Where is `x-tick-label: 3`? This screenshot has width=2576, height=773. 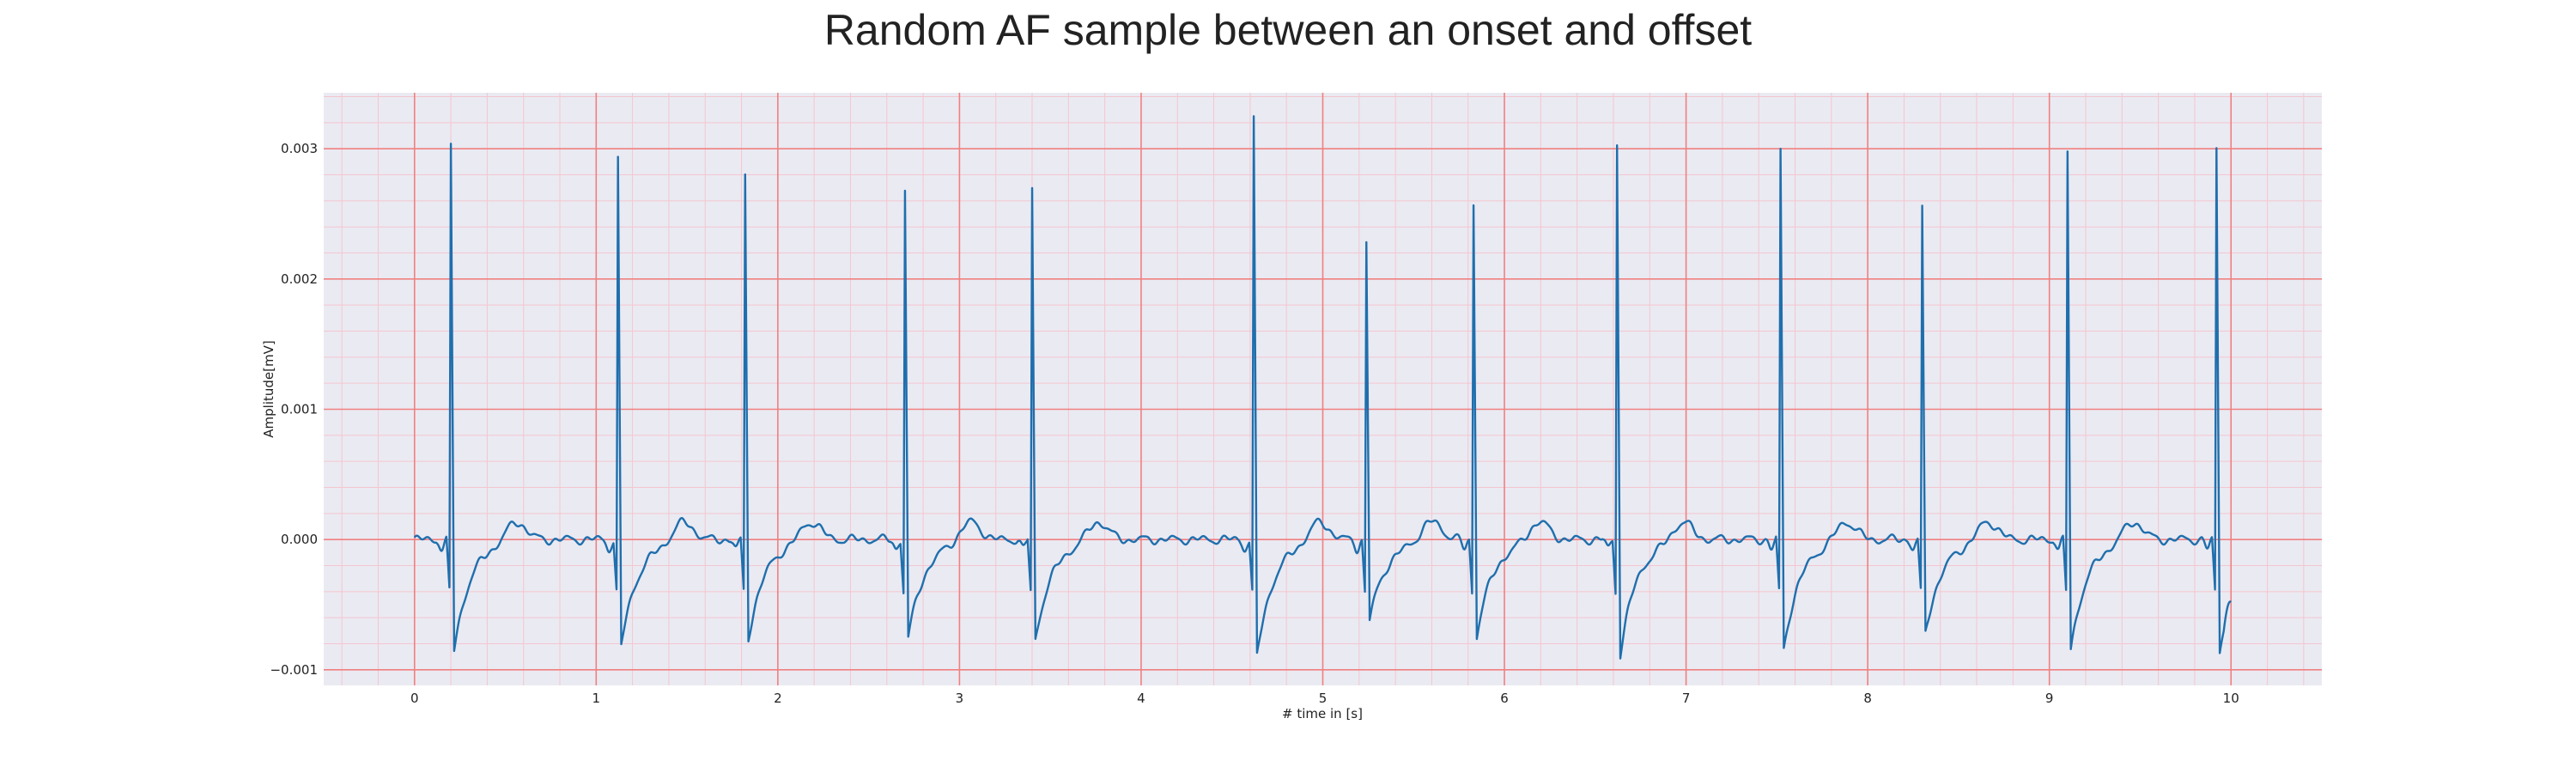
x-tick-label: 3 is located at coordinates (960, 698).